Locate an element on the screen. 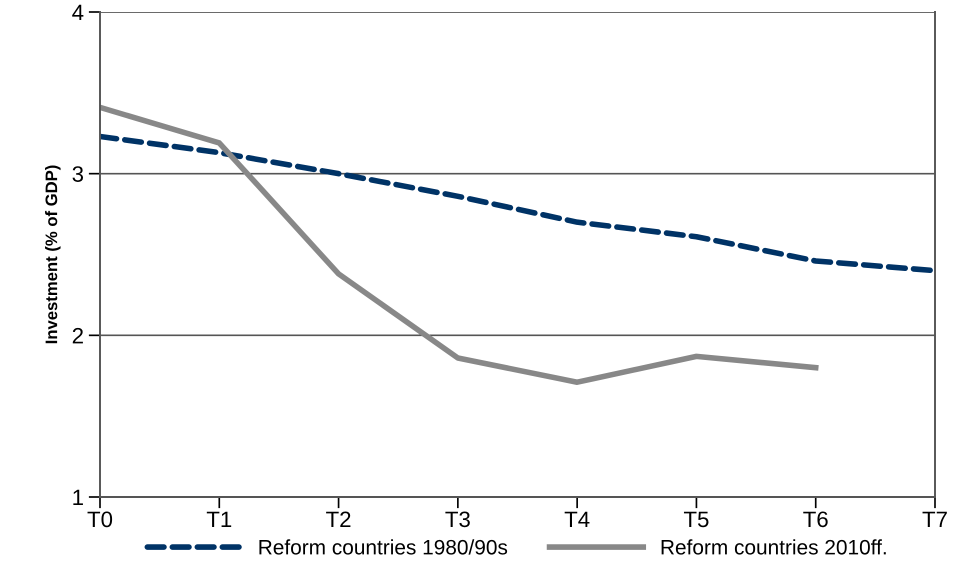  legend-label: Reform countries 1980/90s is located at coordinates (383, 547).